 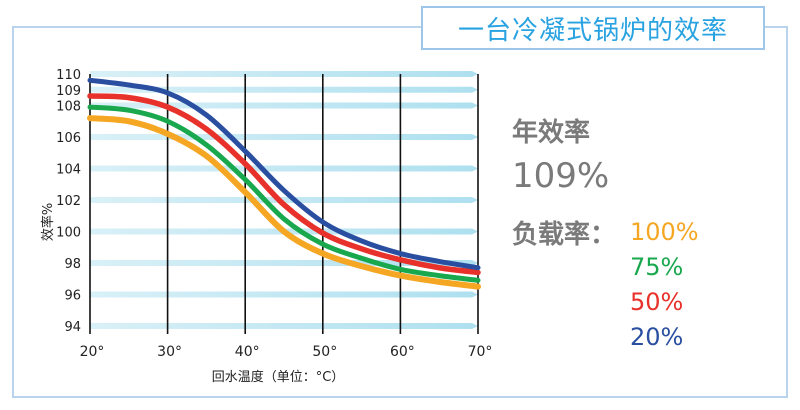 What do you see at coordinates (72, 264) in the screenshot?
I see `y-tick-label-98: 98` at bounding box center [72, 264].